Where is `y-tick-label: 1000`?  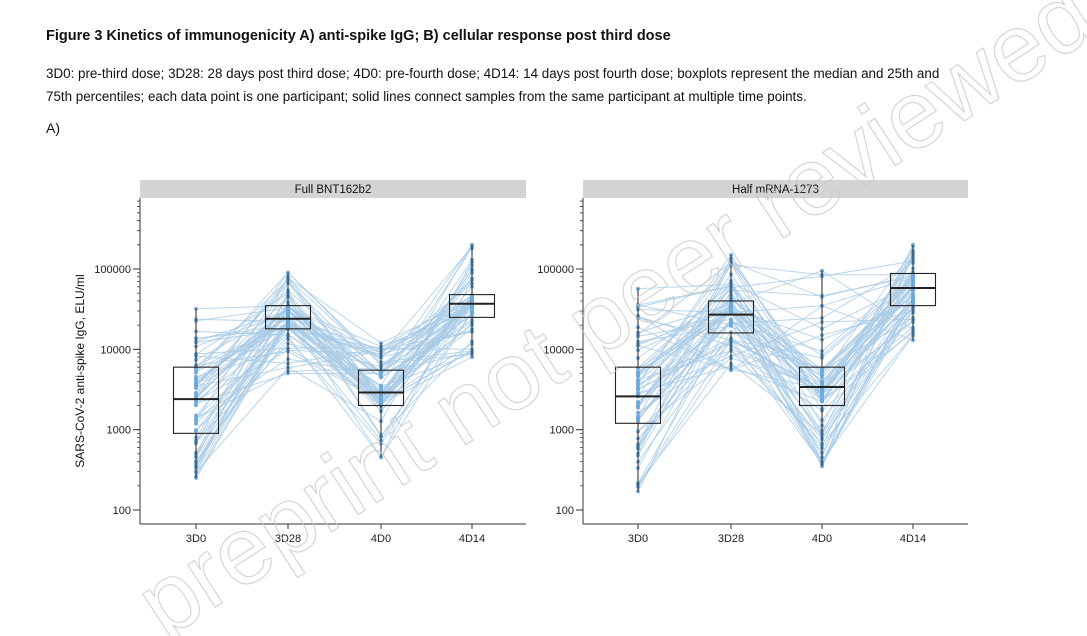
y-tick-label: 1000 is located at coordinates (119, 431).